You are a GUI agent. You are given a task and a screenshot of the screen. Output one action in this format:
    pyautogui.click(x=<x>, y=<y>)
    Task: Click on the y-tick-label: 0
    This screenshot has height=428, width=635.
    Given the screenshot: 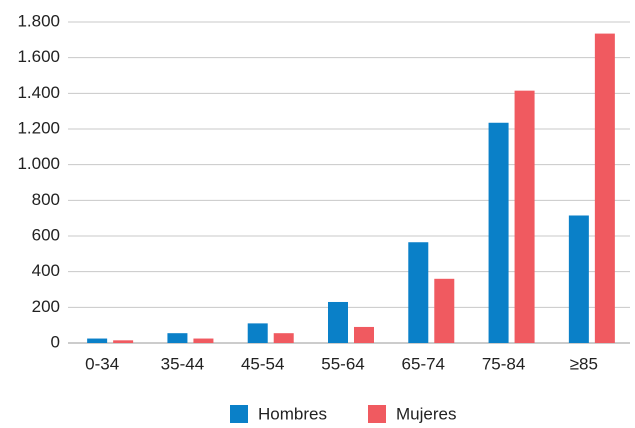 What is the action you would take?
    pyautogui.click(x=55, y=341)
    